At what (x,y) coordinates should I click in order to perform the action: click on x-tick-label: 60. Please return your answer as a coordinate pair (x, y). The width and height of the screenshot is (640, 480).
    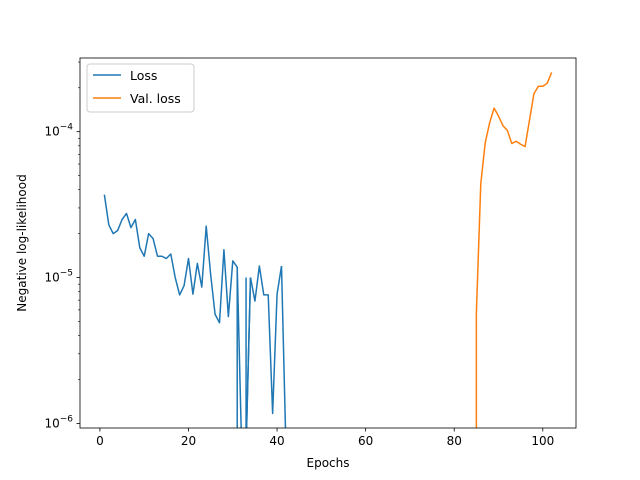
    Looking at the image, I should click on (365, 441).